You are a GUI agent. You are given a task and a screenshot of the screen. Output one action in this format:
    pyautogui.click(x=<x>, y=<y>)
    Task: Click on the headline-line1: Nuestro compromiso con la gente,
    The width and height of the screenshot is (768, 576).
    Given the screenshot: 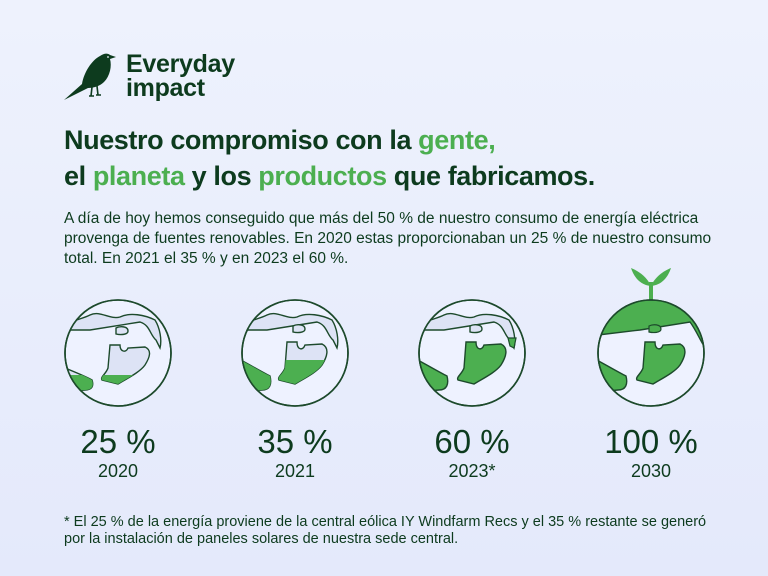 What is the action you would take?
    pyautogui.click(x=329, y=140)
    